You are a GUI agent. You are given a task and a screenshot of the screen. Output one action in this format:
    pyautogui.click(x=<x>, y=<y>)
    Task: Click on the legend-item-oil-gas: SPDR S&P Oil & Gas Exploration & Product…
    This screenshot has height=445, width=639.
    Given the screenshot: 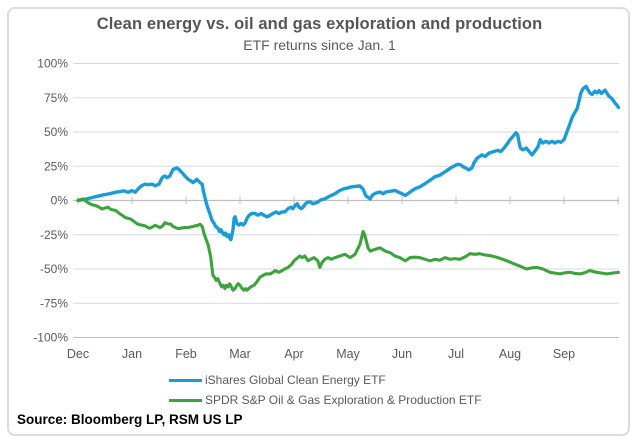 What is the action you would take?
    pyautogui.click(x=325, y=400)
    